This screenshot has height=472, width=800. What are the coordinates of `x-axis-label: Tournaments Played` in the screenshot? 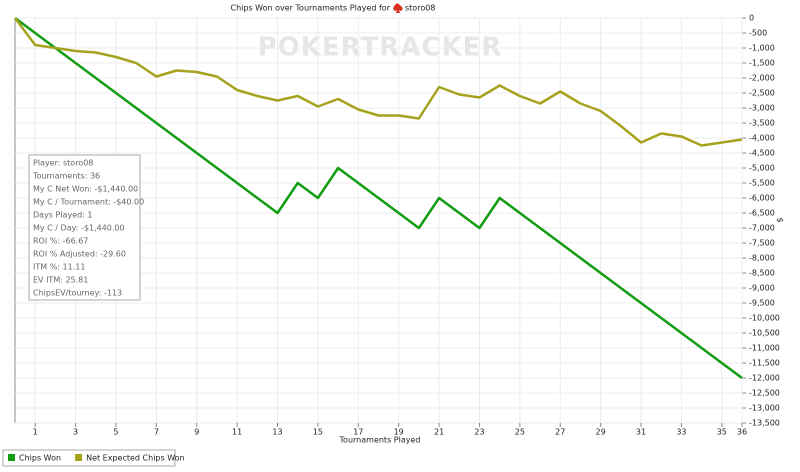 It's located at (380, 440).